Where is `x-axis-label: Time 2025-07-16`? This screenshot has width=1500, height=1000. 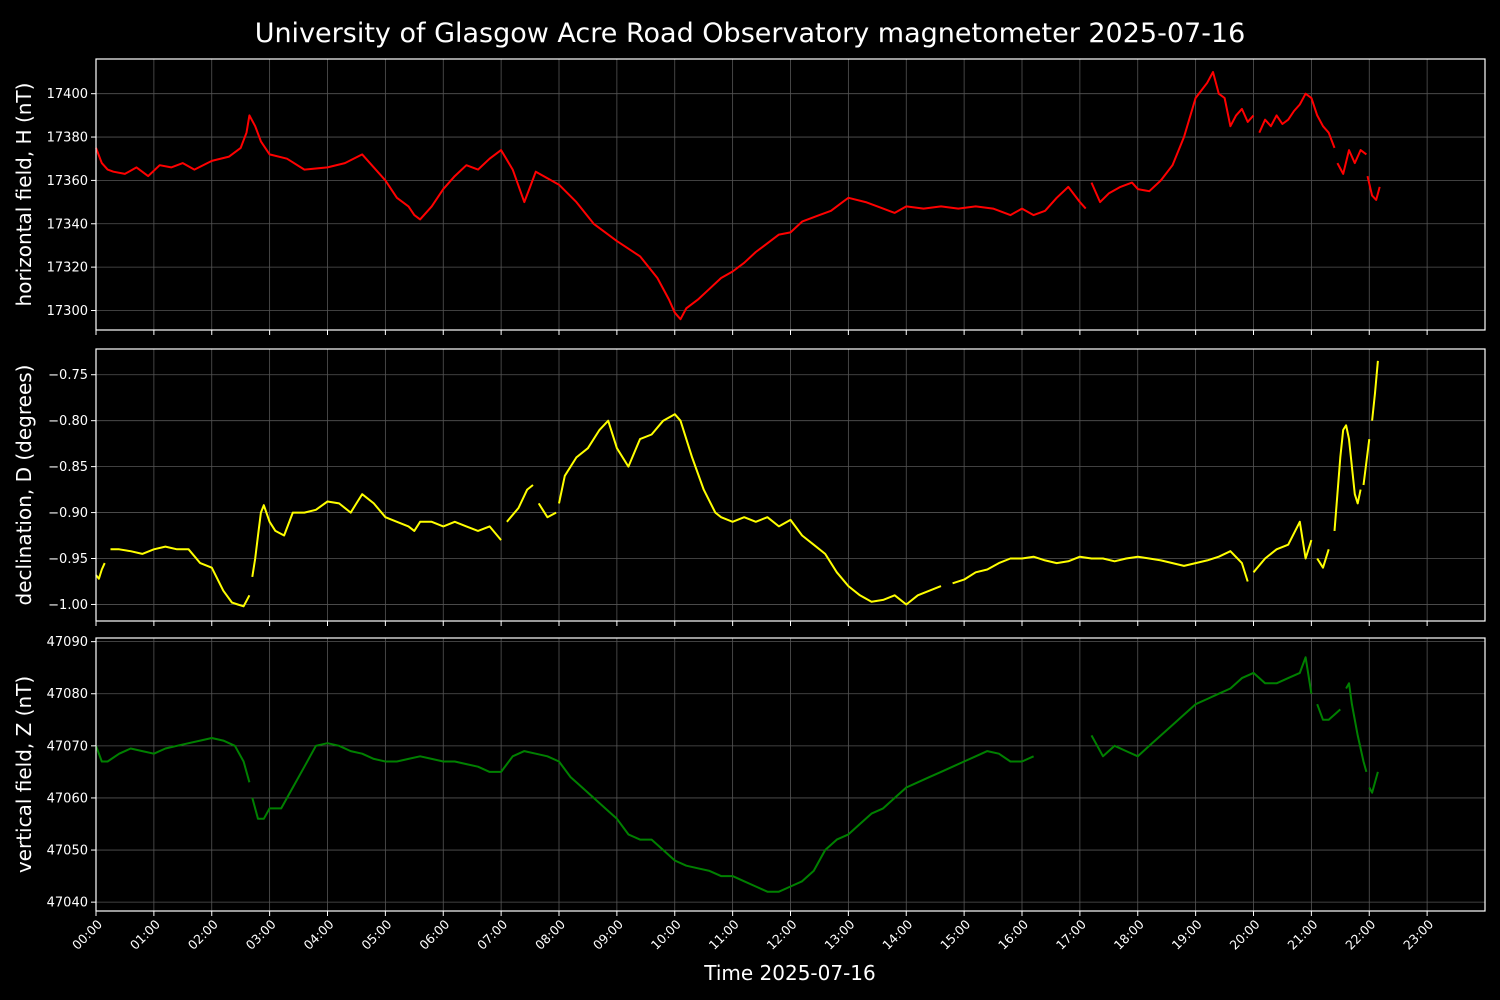
x-axis-label: Time 2025-07-16 is located at coordinates (789, 973).